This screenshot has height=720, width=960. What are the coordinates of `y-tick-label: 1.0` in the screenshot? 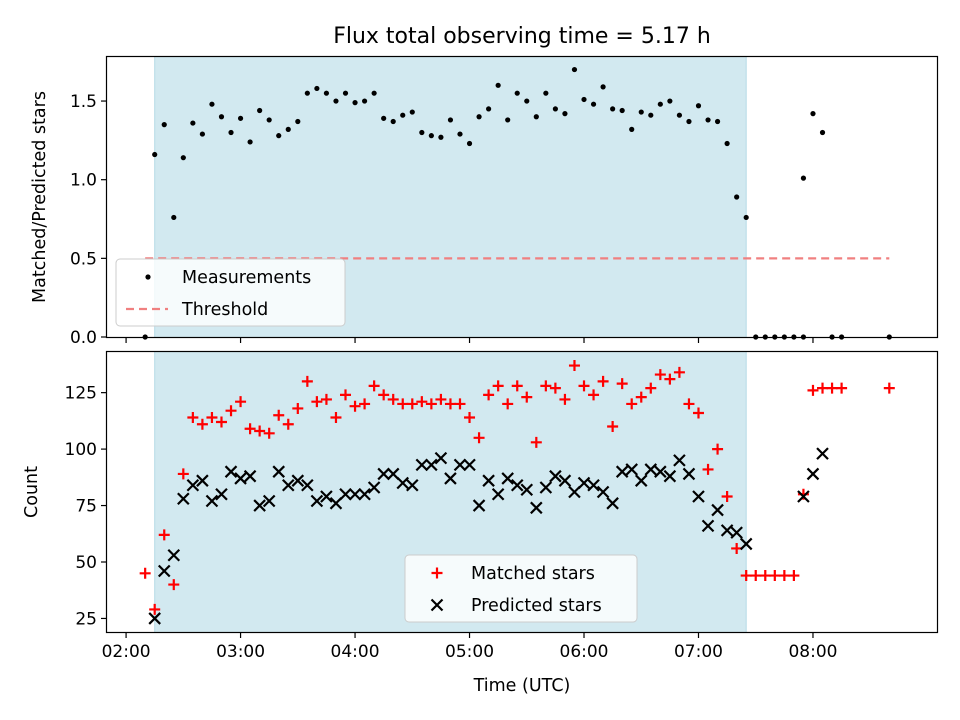 It's located at (83, 181).